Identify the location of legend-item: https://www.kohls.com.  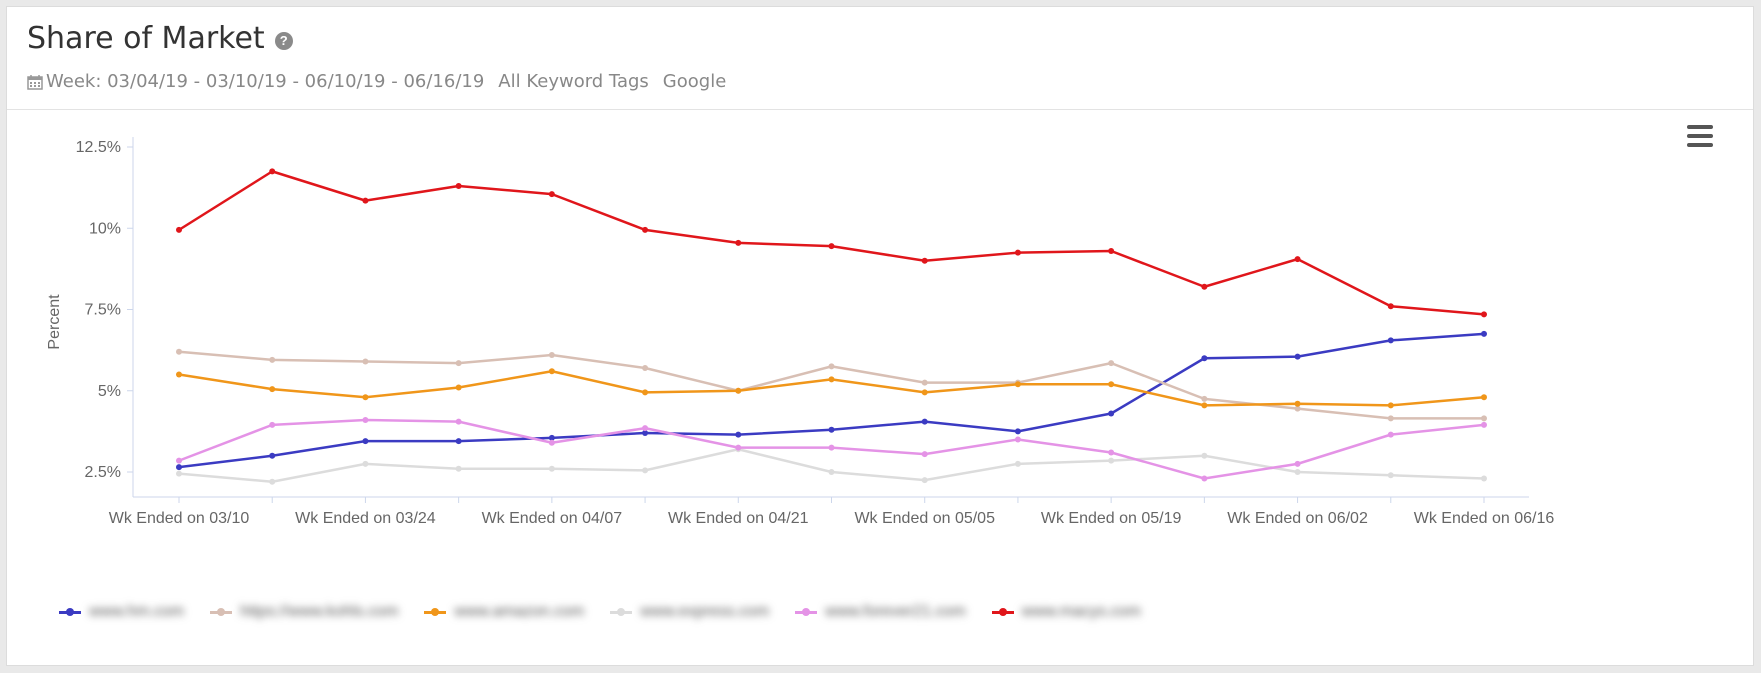
(304, 612).